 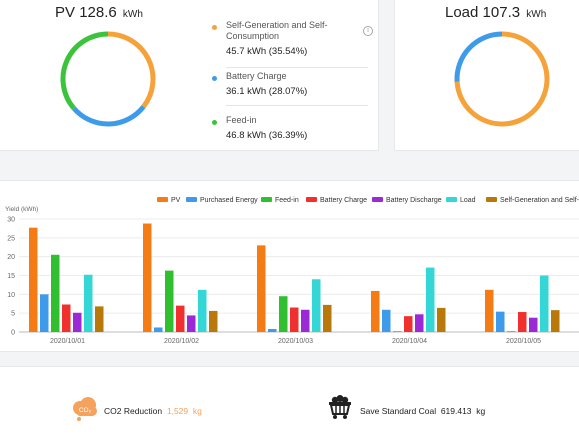 I want to click on legend-value-battery-charge: 36.1 kWh (28.07%), so click(x=267, y=91).